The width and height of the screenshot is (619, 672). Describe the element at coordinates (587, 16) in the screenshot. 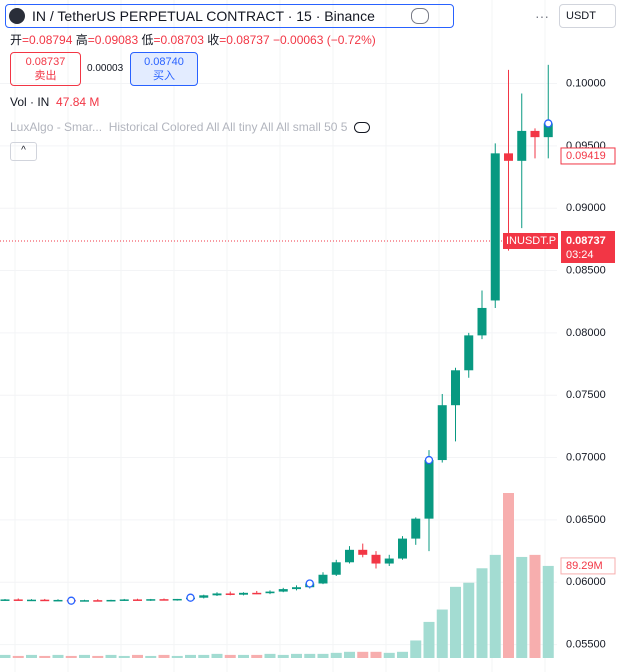

I see `currency-box: USDT` at that location.